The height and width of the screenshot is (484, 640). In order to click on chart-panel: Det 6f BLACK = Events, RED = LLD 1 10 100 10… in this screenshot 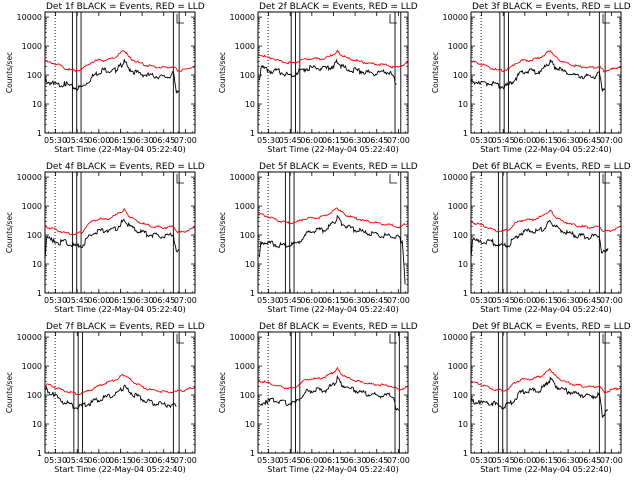, I will do `click(531, 238)`.